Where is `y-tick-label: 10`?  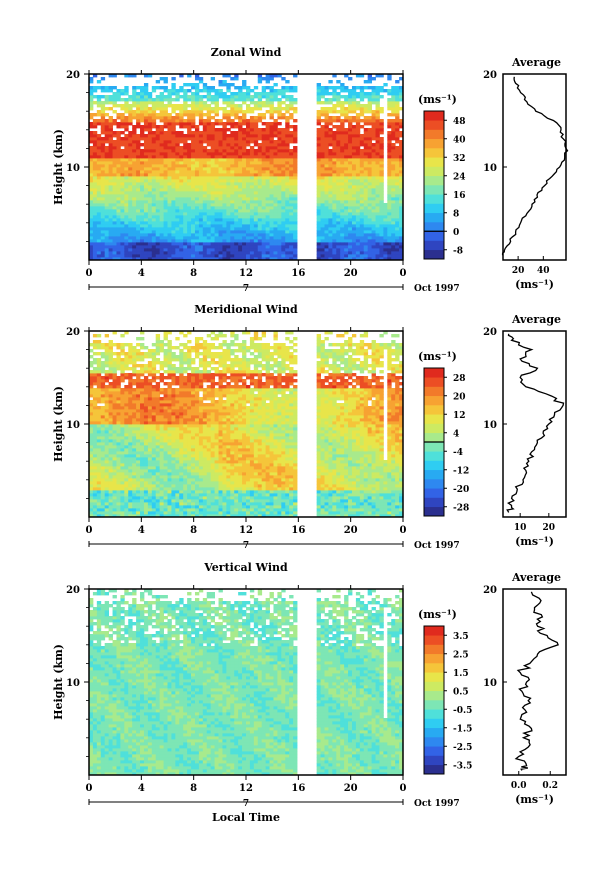 y-tick-label: 10 is located at coordinates (73, 168).